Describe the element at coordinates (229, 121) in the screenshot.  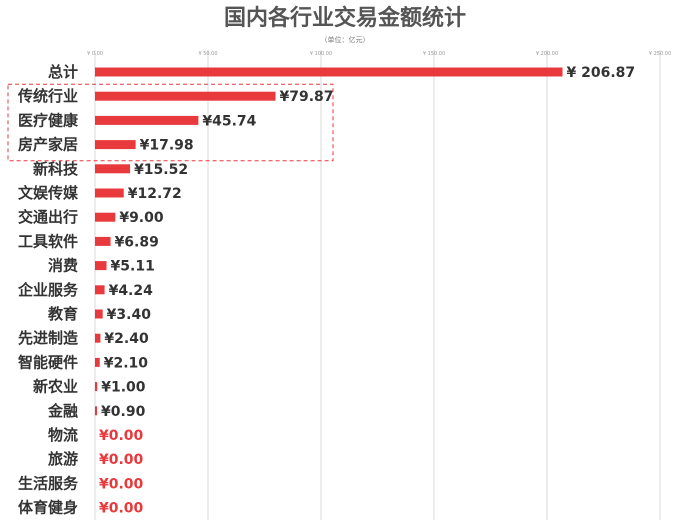
I see `data-label: ¥45.74` at that location.